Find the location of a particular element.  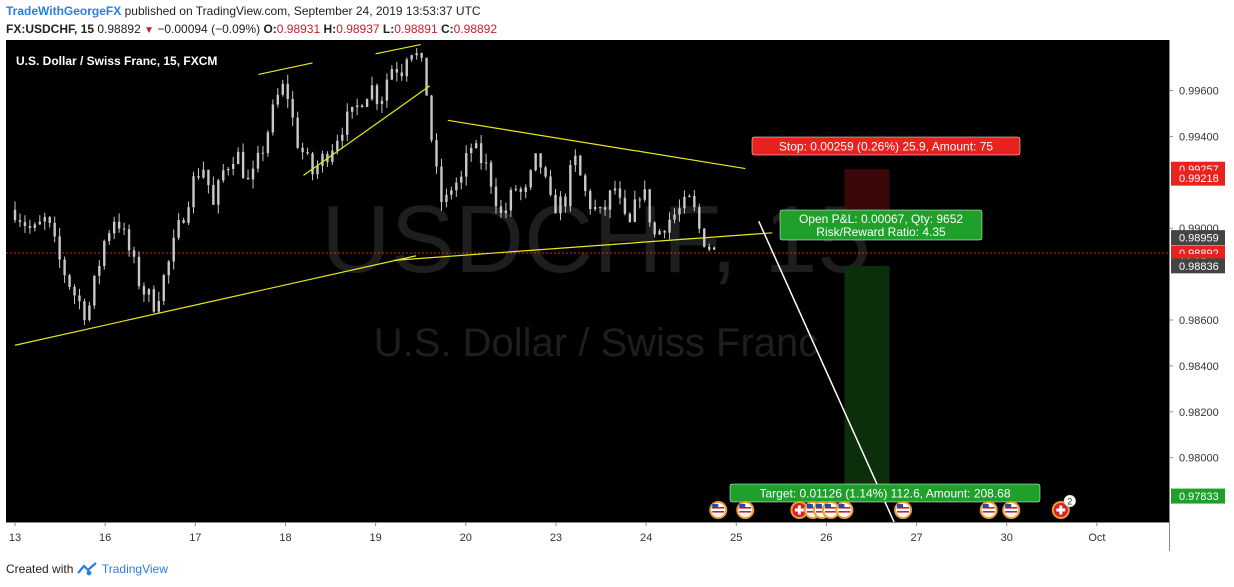

x-tick-label: 19 is located at coordinates (376, 538).